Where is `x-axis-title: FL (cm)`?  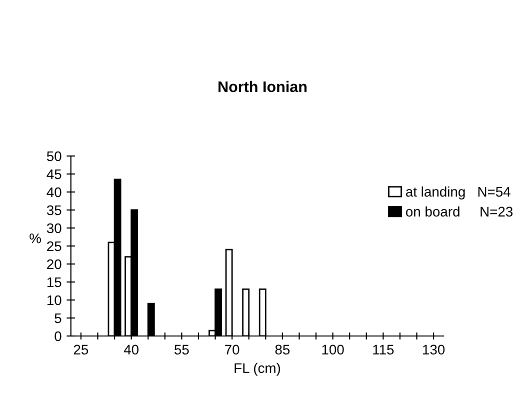
x-axis-title: FL (cm) is located at coordinates (257, 369).